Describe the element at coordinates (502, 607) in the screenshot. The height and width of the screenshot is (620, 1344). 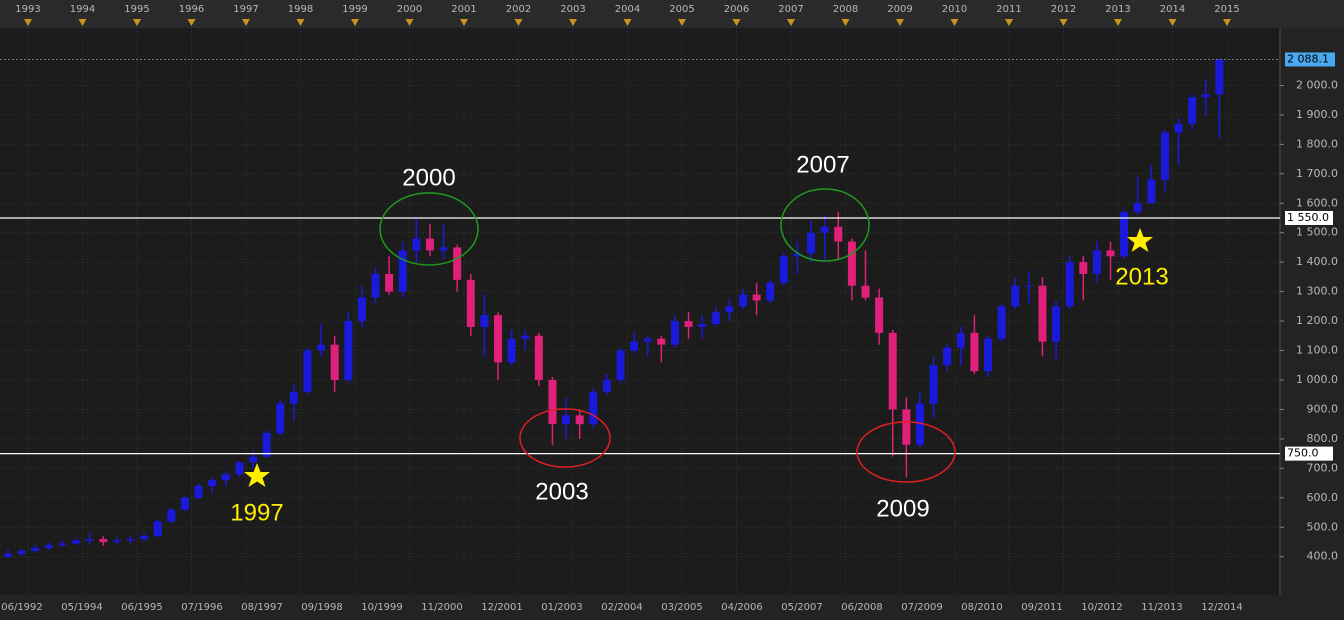
I see `x-tick-label: 12/2001` at that location.